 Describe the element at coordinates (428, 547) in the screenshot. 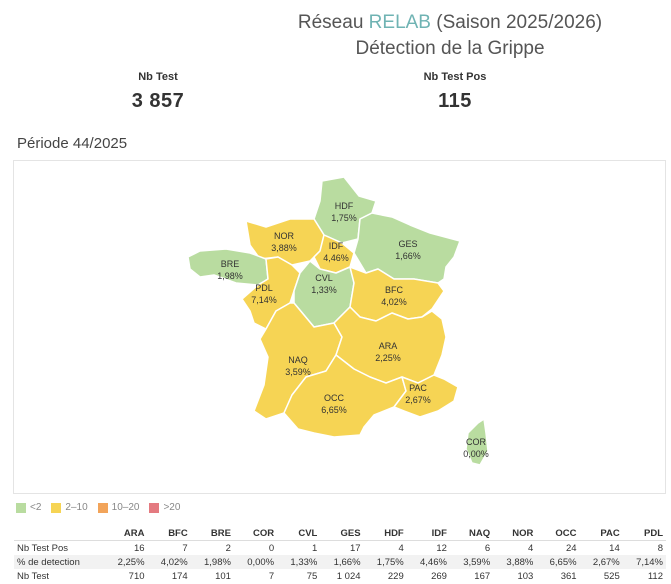

I see `table-cell: 12` at that location.